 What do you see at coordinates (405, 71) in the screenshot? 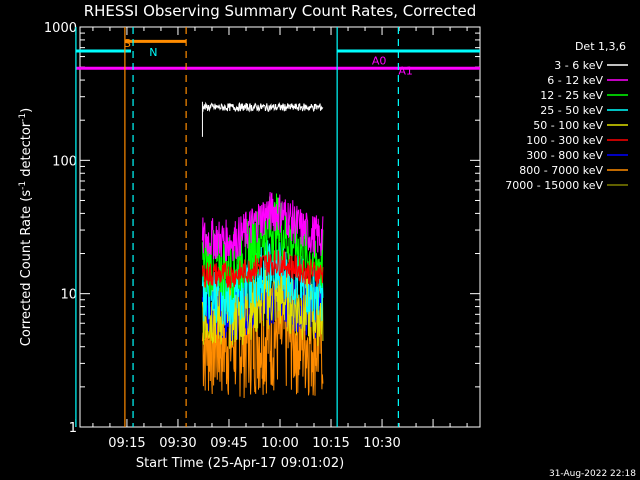
I see `annotation-A1: A1` at bounding box center [405, 71].